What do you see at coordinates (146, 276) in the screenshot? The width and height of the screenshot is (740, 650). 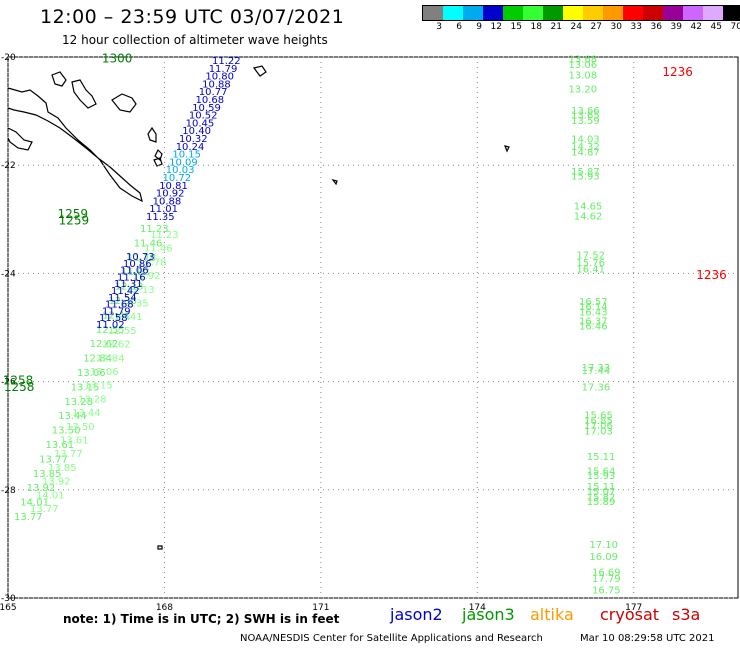 I see `track-swh-label: 11.92` at bounding box center [146, 276].